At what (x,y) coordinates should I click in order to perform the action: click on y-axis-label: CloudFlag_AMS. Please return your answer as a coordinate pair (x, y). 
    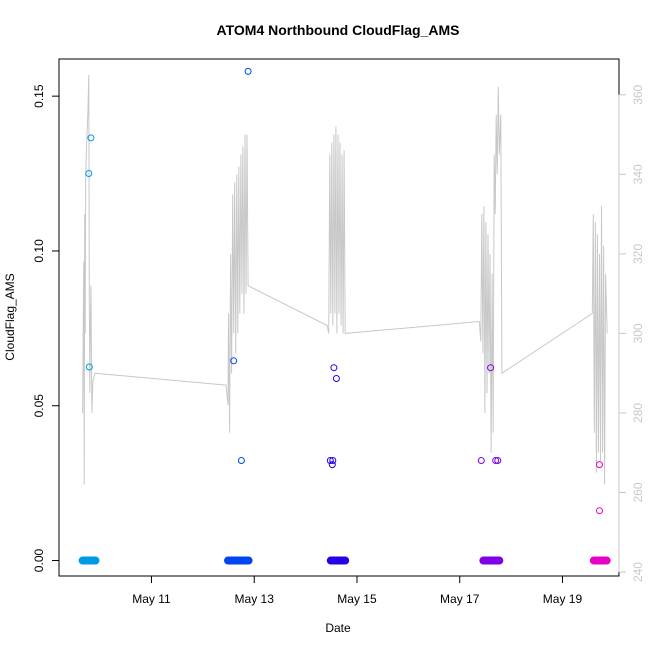
    Looking at the image, I should click on (10, 316).